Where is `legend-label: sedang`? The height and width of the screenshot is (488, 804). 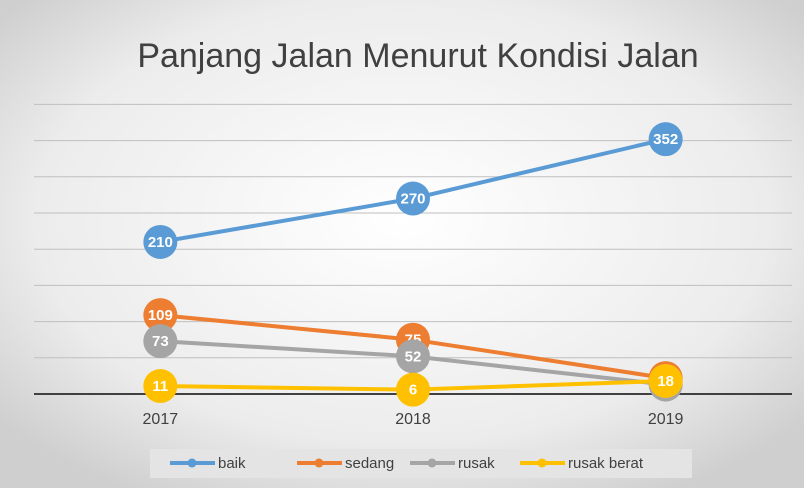 legend-label: sedang is located at coordinates (369, 463).